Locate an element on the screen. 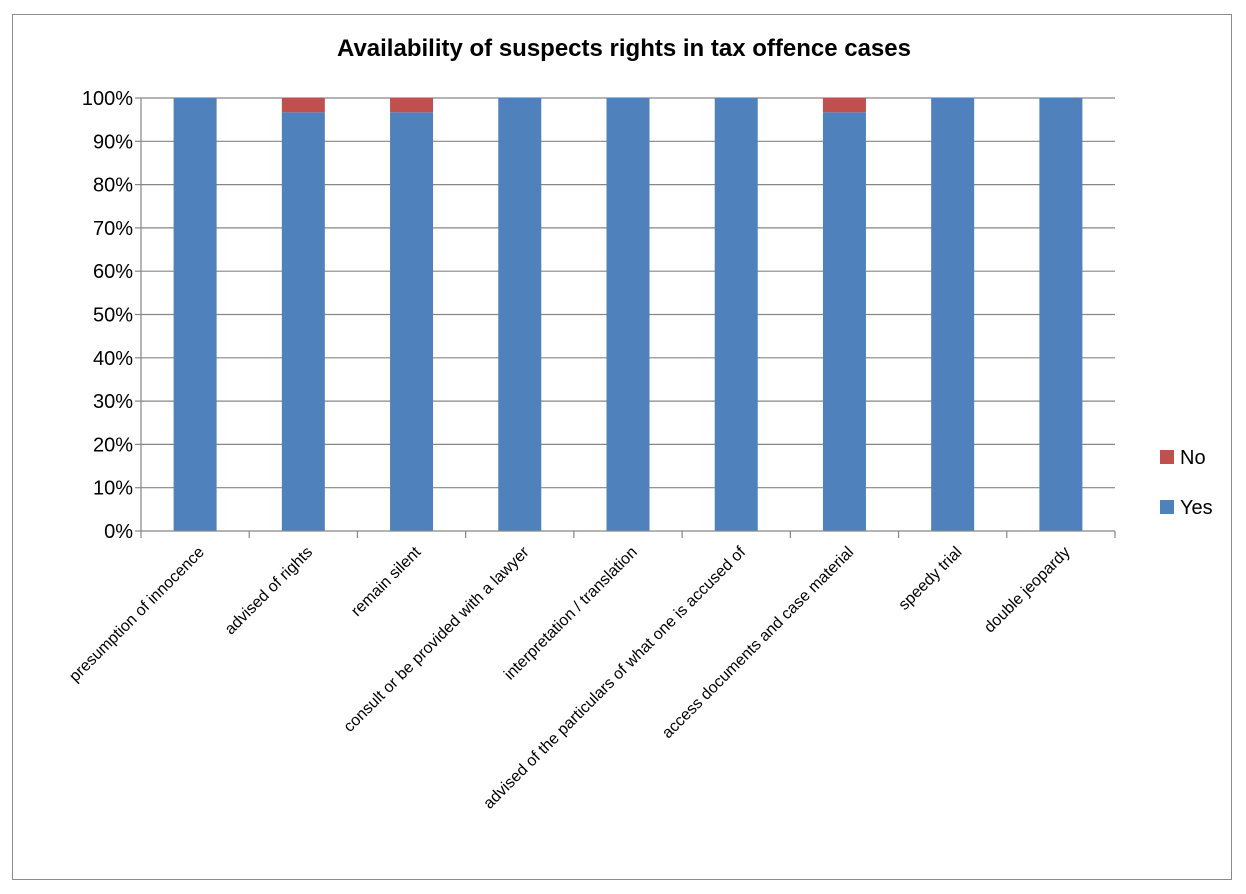 This screenshot has height=894, width=1246. x-category-label: advised of rights is located at coordinates (269, 591).